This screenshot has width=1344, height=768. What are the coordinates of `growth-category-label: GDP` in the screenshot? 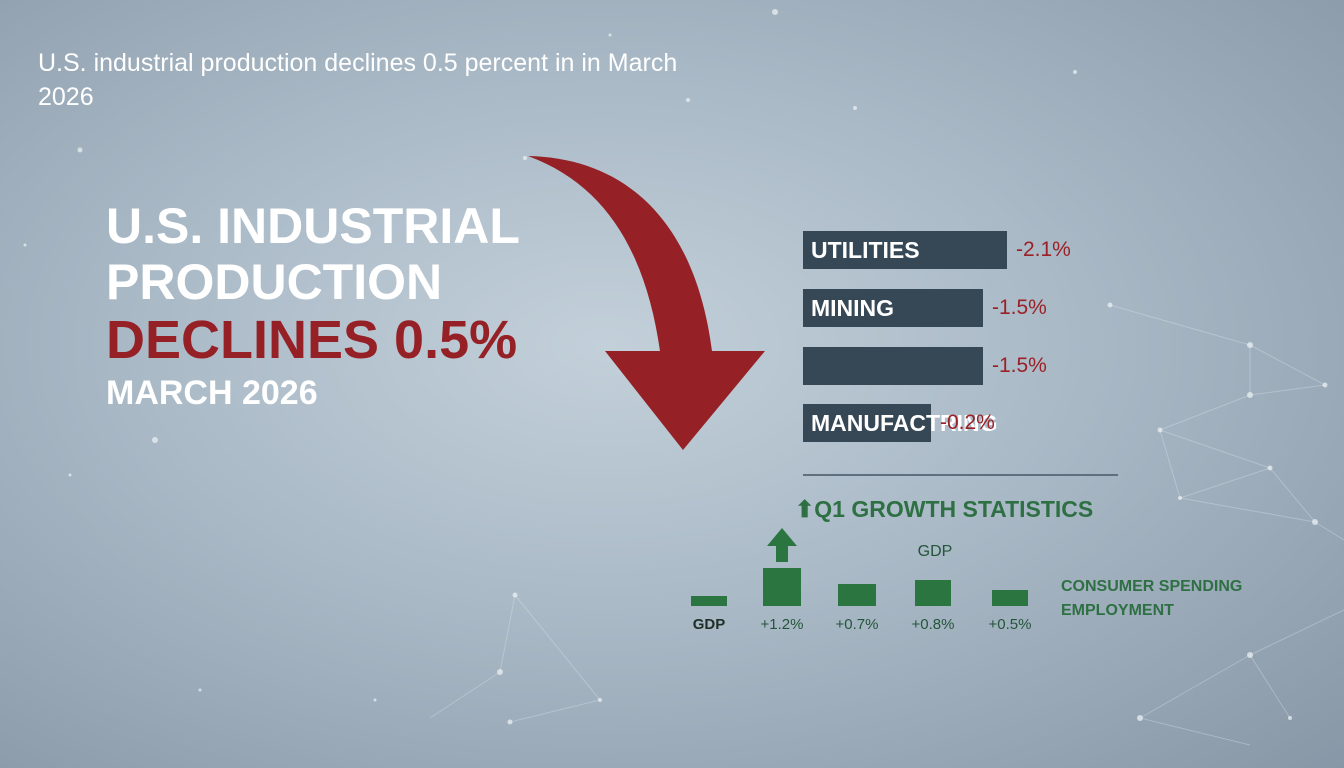 It's located at (709, 624).